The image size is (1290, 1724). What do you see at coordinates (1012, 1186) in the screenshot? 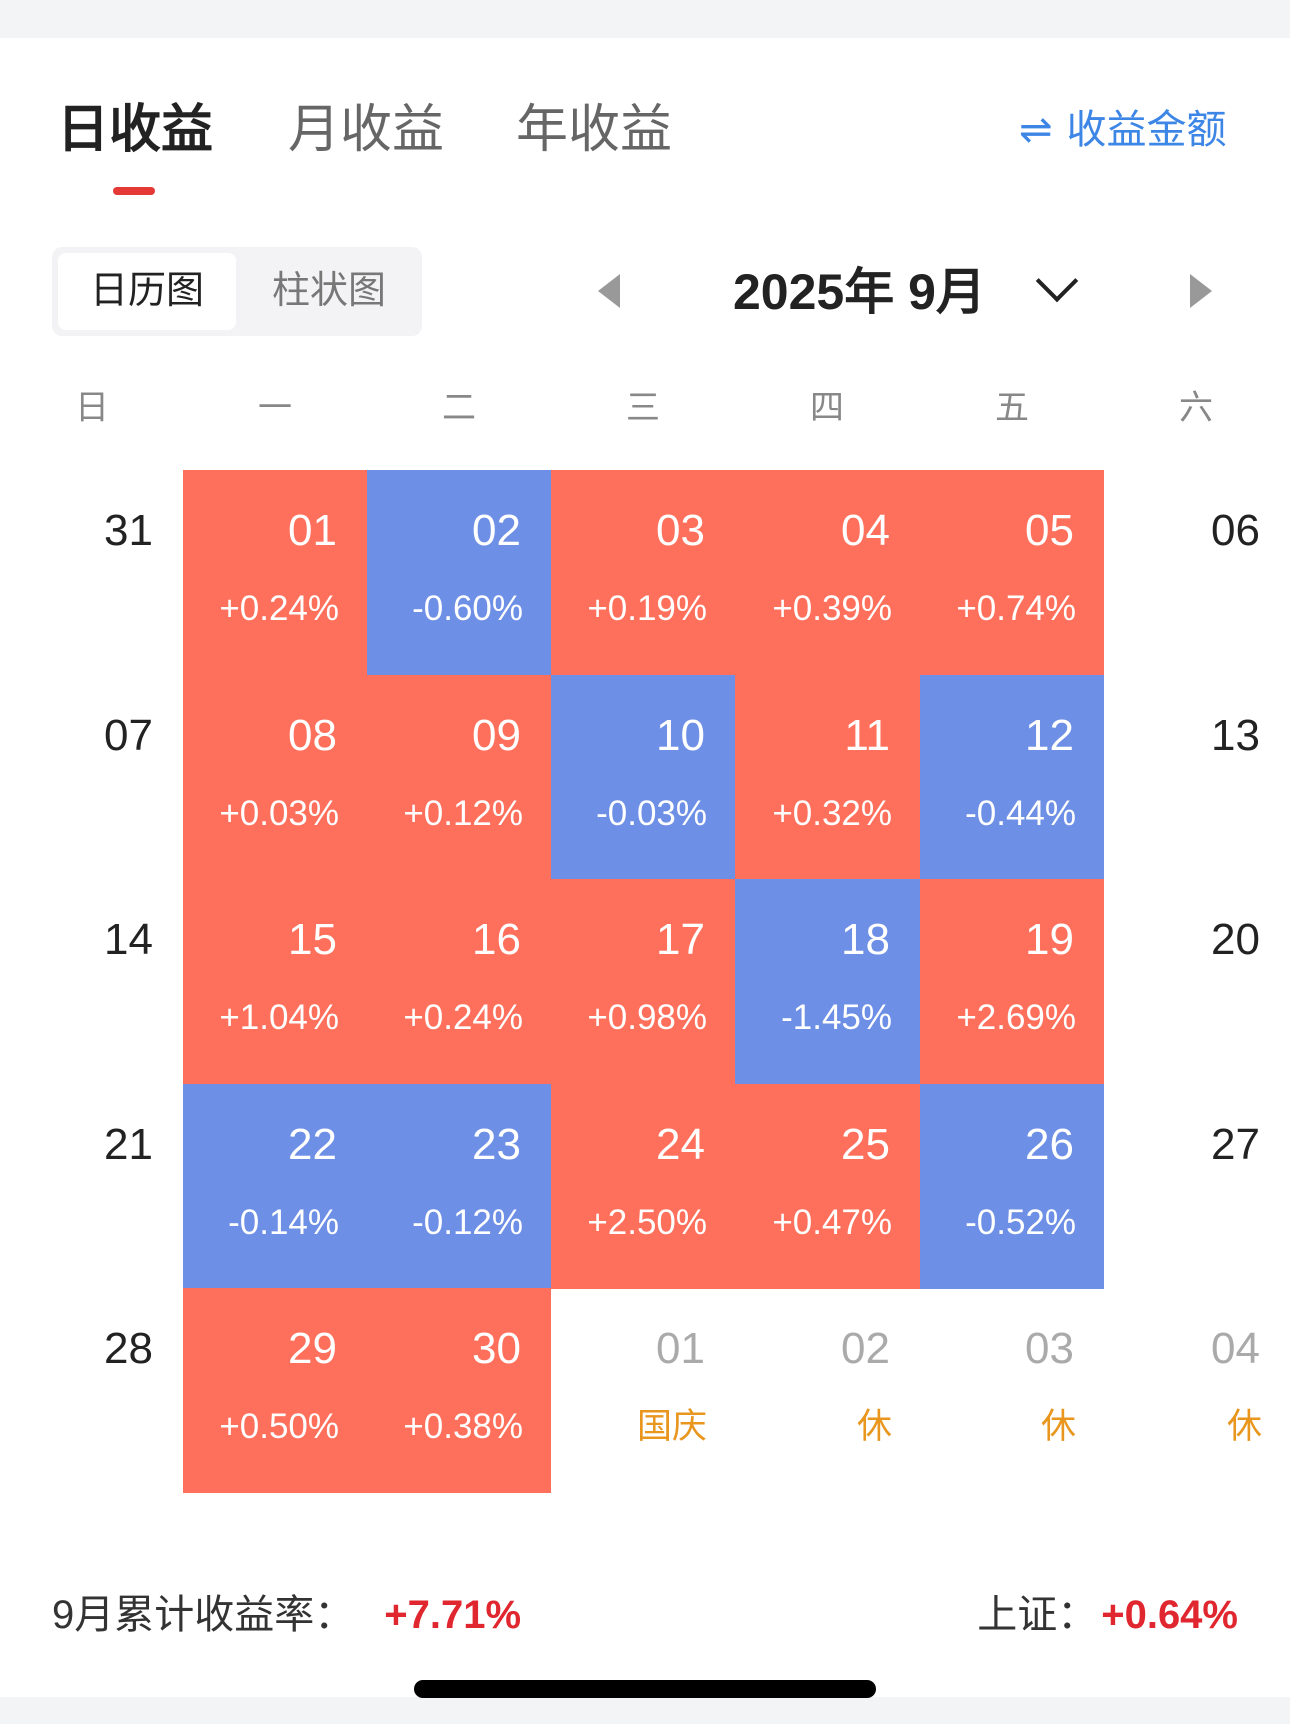
I see `calendar-day-cell: 26 -0.52%` at bounding box center [1012, 1186].